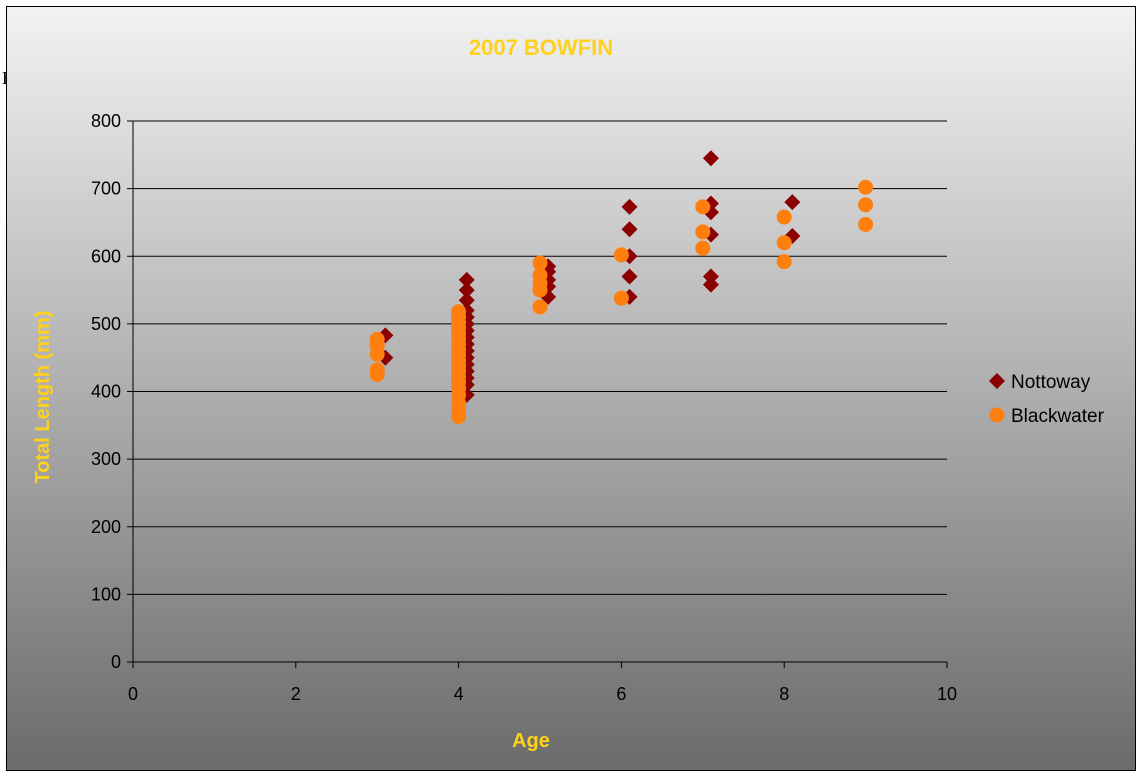 Image resolution: width=1138 pixels, height=775 pixels. I want to click on y-tick-label: 600, so click(106, 256).